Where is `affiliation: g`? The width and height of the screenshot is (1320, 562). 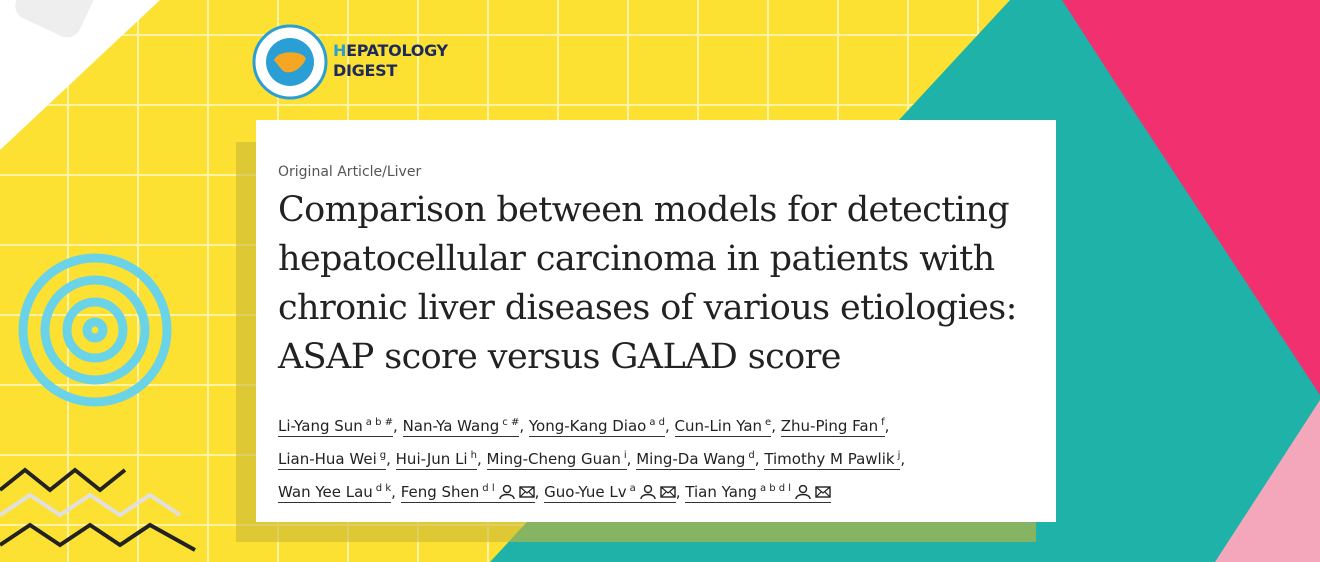 affiliation: g is located at coordinates (383, 455).